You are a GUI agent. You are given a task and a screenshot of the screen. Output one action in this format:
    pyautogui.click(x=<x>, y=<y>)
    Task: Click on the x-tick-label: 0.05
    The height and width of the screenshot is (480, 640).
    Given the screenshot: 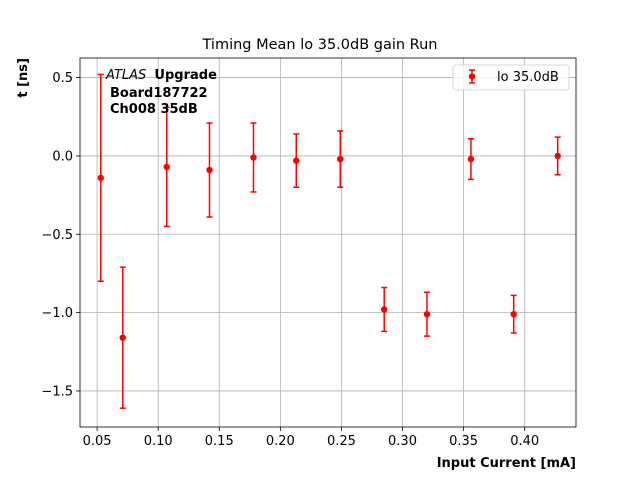 What is the action you would take?
    pyautogui.click(x=97, y=441)
    